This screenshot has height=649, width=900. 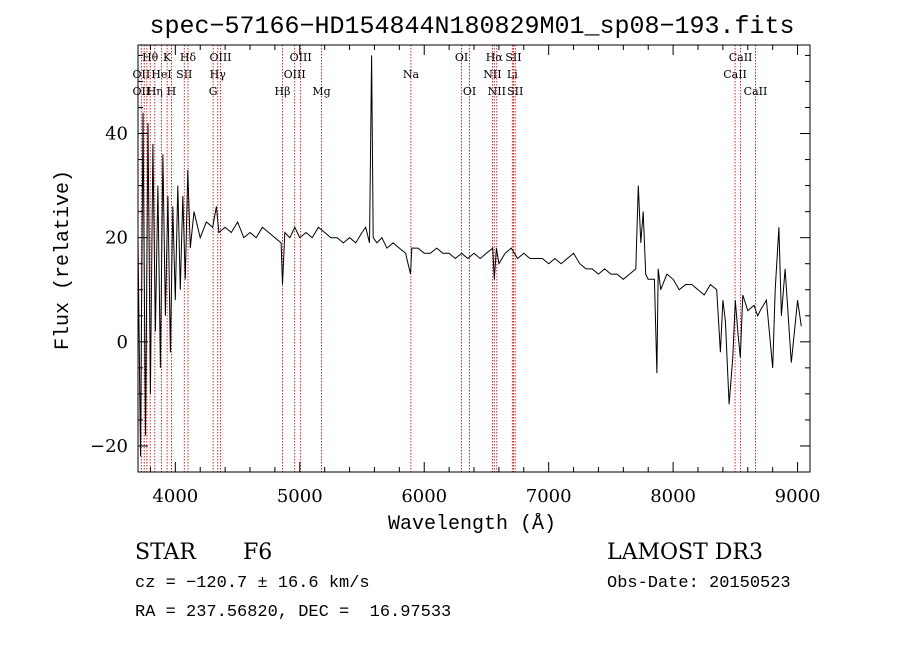 I want to click on x-tick-label: 9000, so click(x=798, y=496).